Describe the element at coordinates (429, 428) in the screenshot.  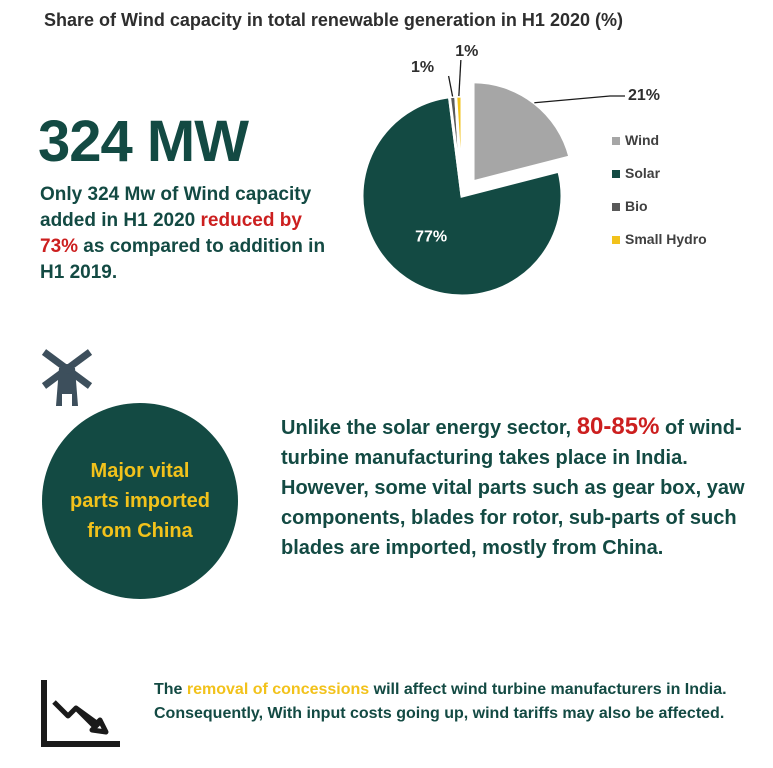
I see `body-text-1: Unlike the solar energy sector,` at that location.